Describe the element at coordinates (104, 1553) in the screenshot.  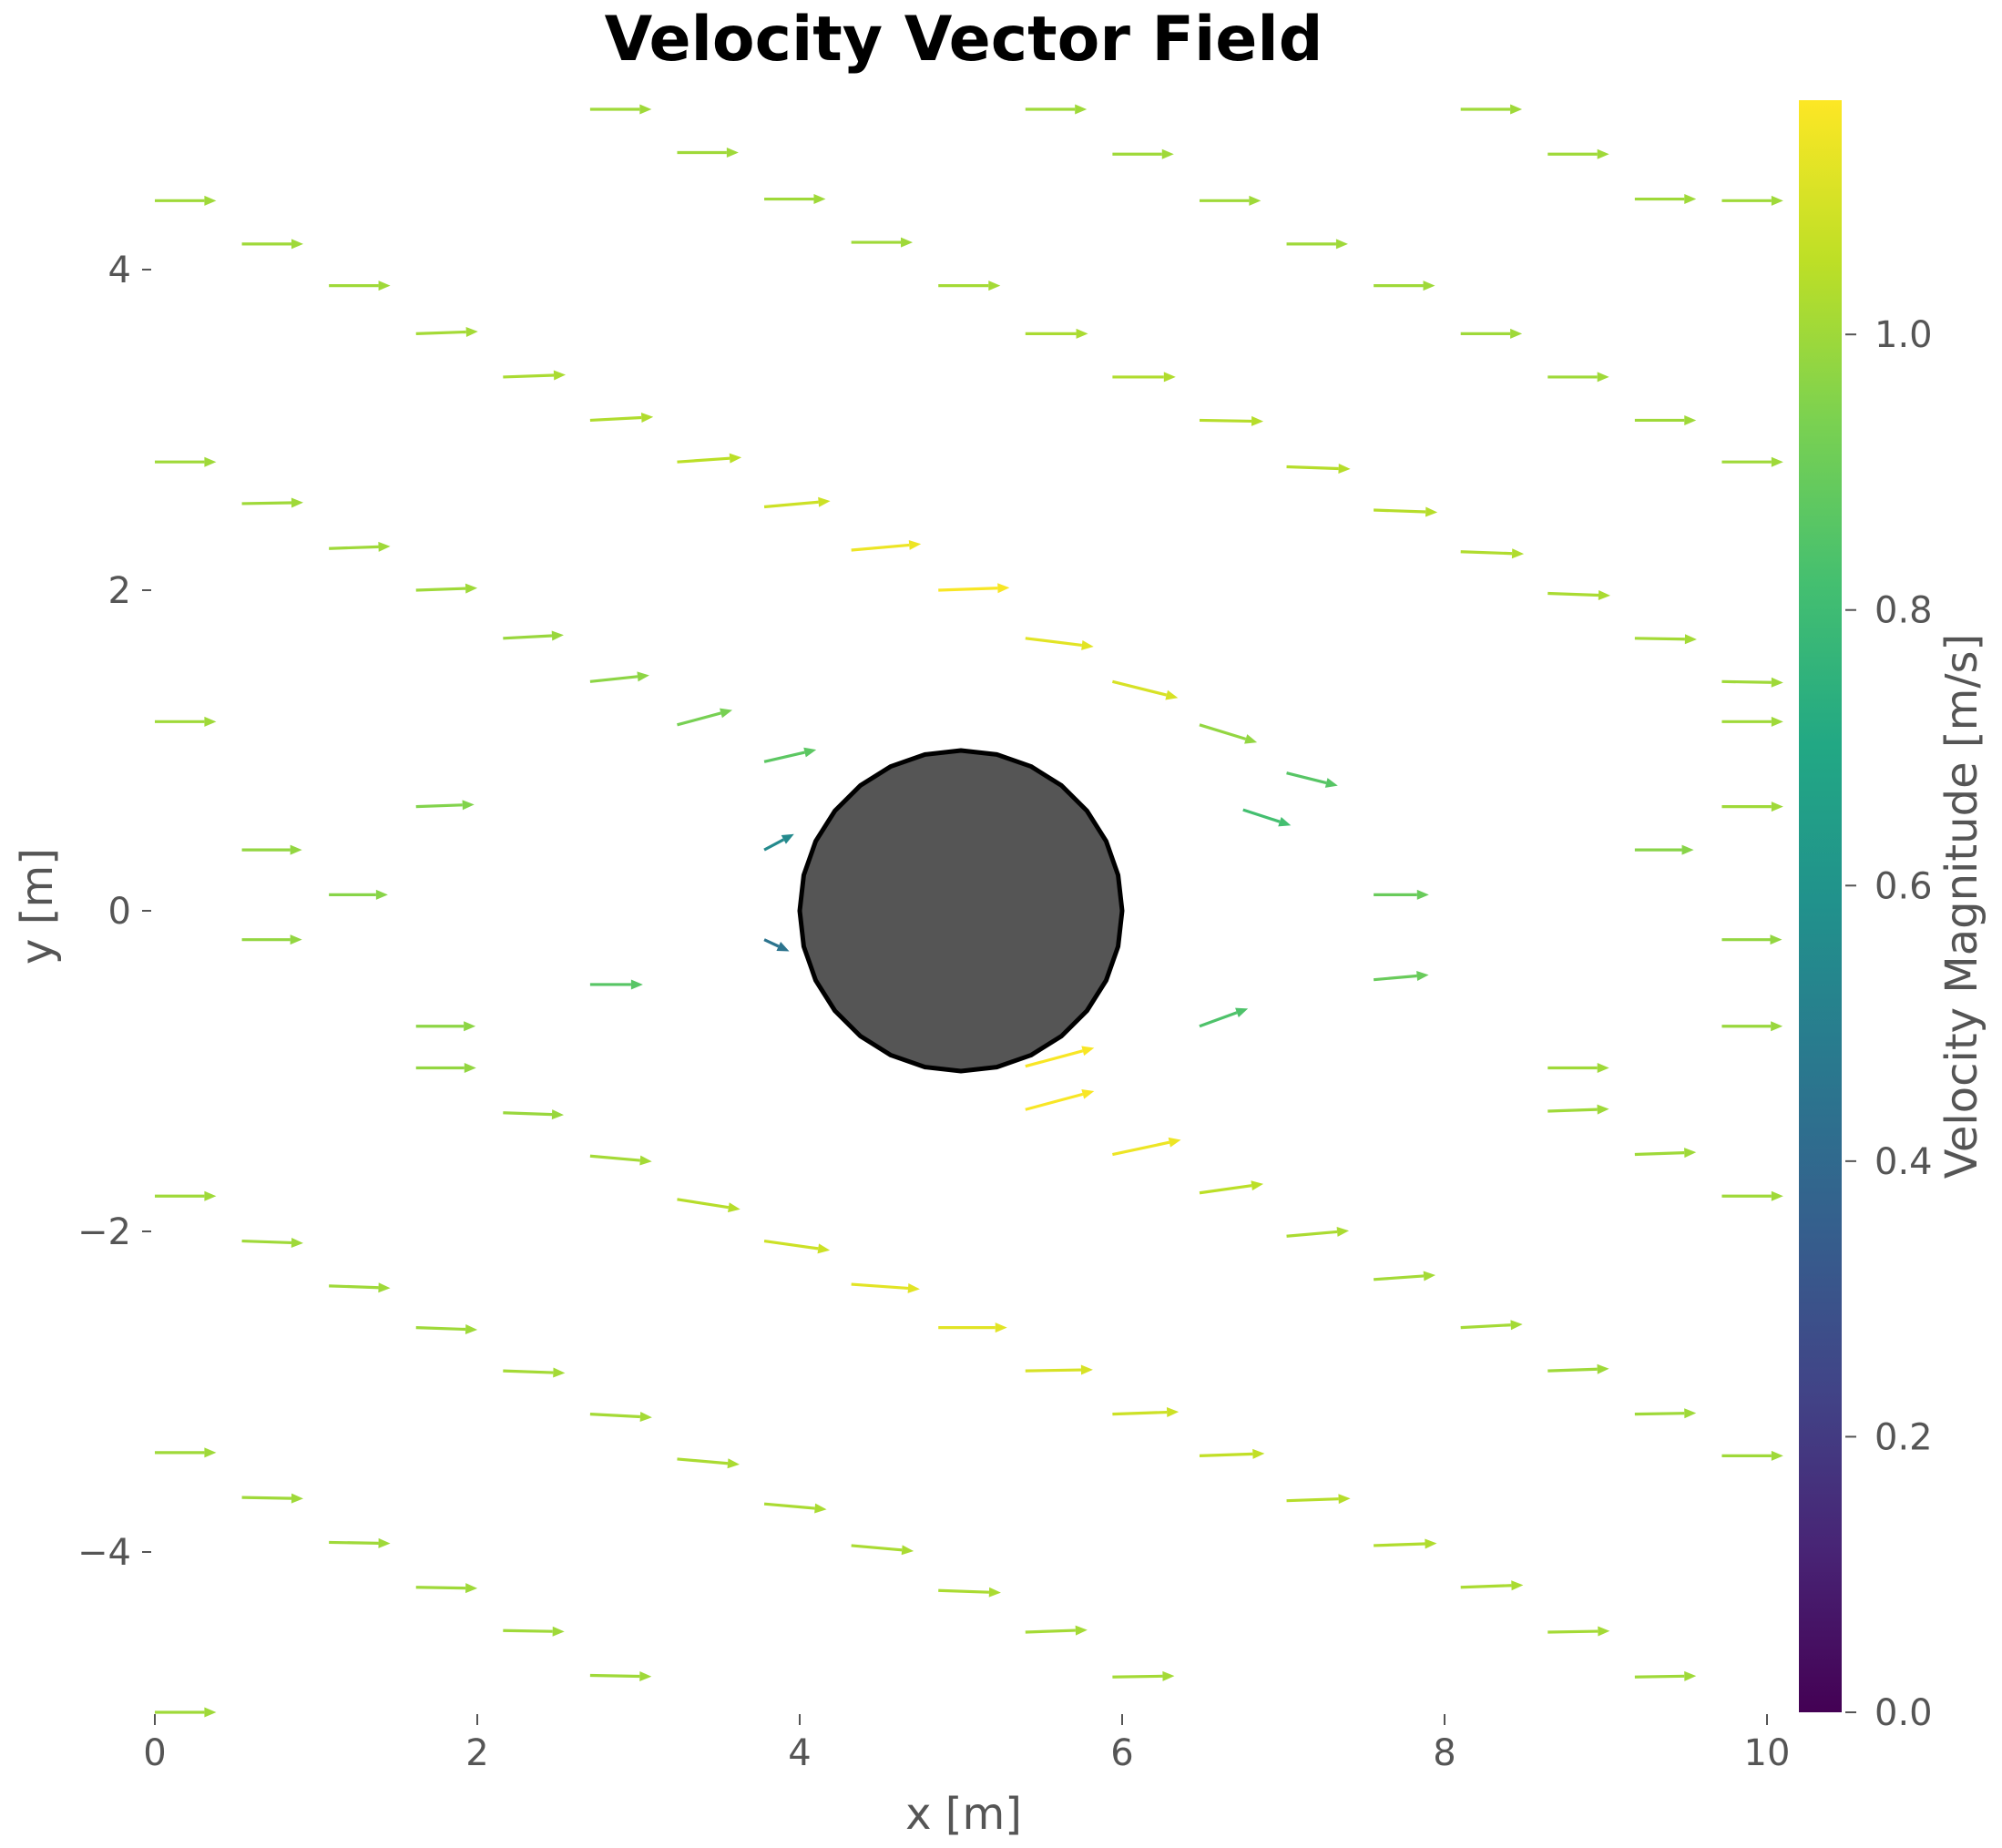
I see `y-tick-label: −4` at that location.